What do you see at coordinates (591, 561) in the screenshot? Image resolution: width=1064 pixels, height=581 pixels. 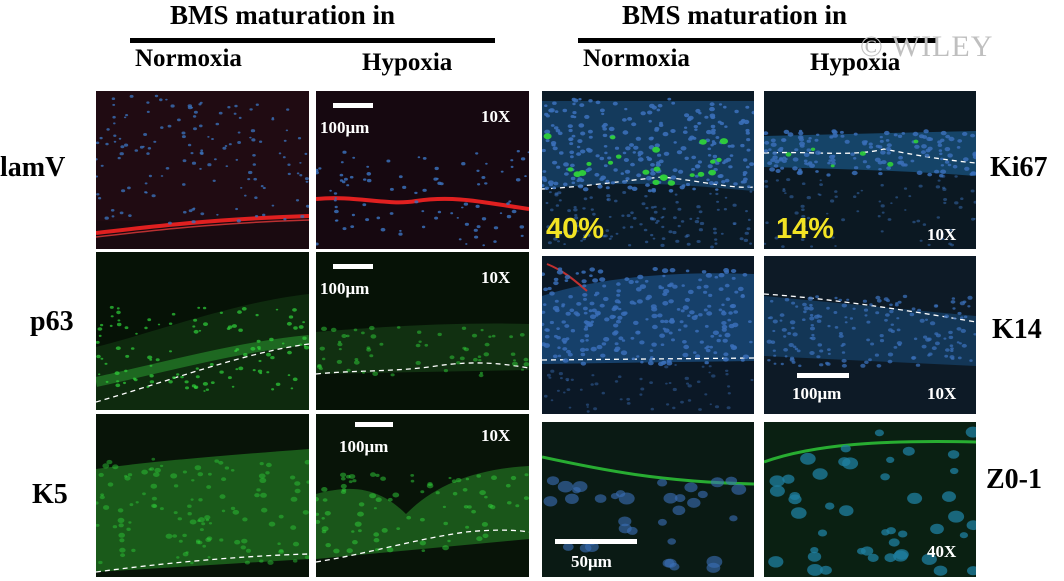 I see `scale-label: 50μm` at bounding box center [591, 561].